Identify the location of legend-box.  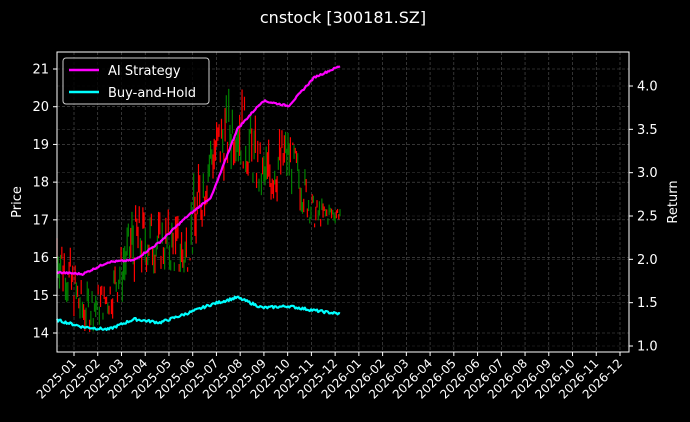
(136, 81).